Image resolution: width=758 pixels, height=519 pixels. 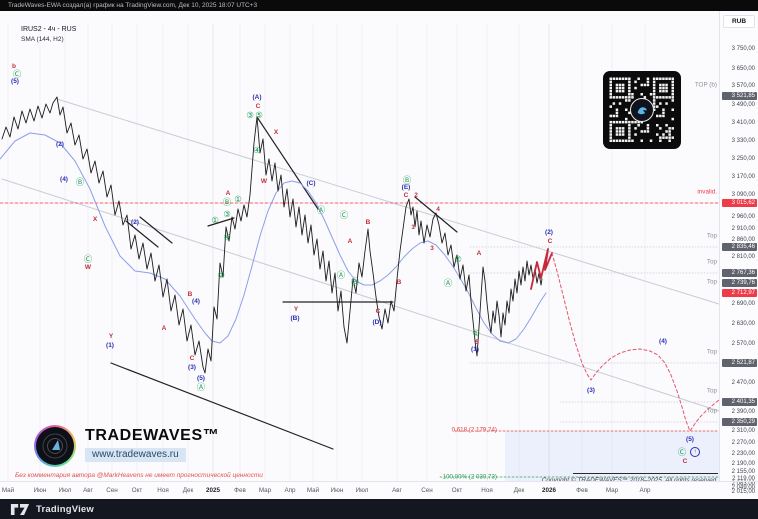 I want to click on dotted-projection, so click(x=635, y=342).